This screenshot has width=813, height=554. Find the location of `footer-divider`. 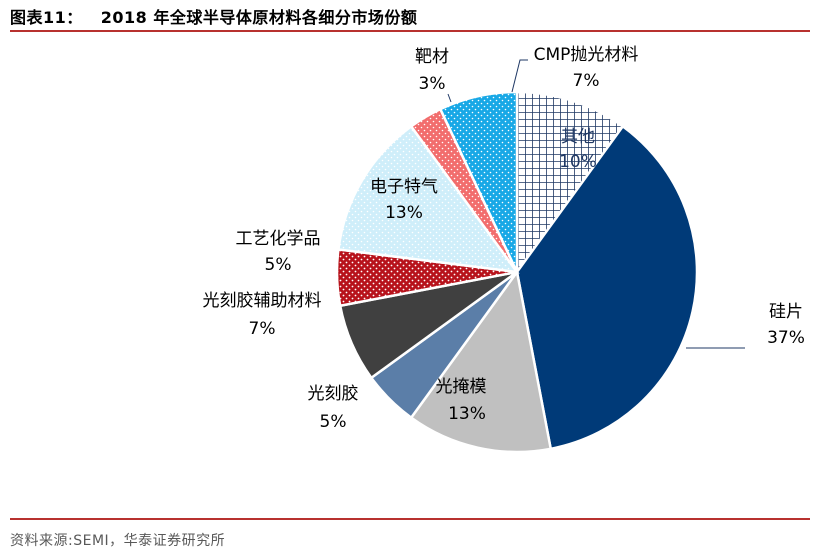

footer-divider is located at coordinates (410, 519).